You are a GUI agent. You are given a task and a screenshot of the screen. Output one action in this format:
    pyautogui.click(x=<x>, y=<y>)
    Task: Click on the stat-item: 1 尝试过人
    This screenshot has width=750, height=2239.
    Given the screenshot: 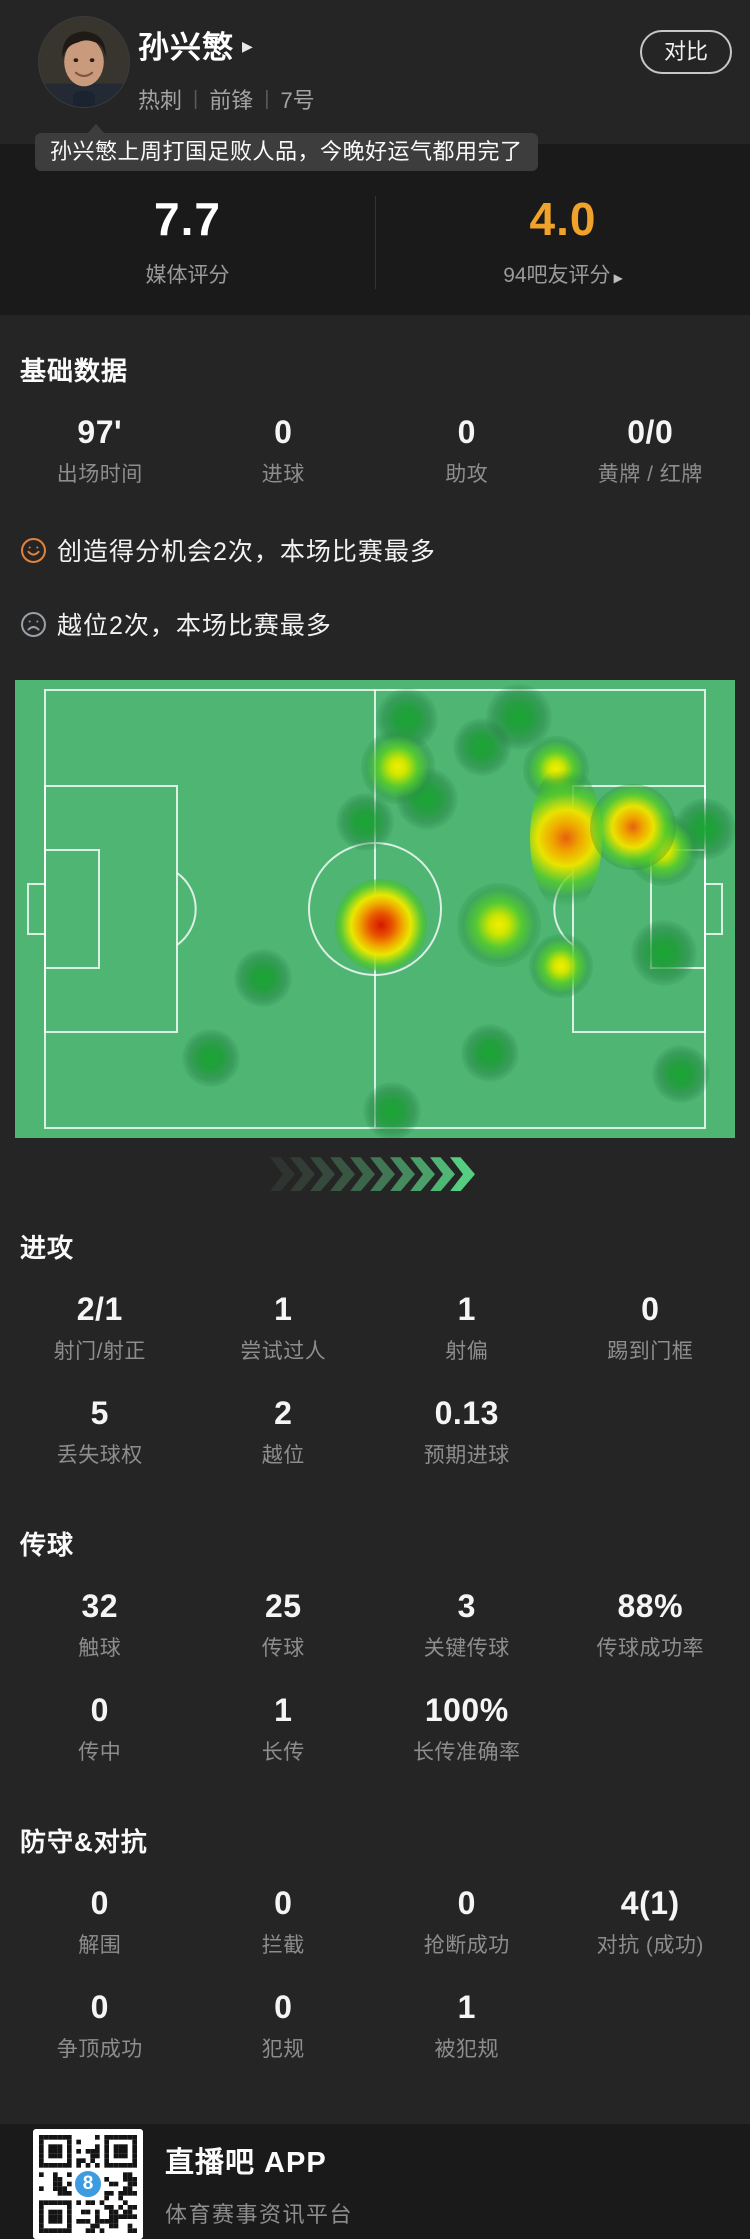 What is the action you would take?
    pyautogui.click(x=284, y=1328)
    